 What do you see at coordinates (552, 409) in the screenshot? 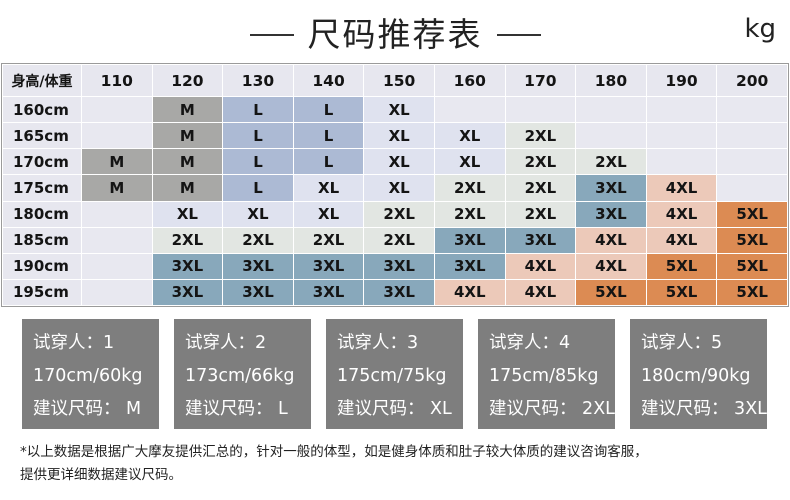
I see `tester-size: 建议尺码： 2XL` at bounding box center [552, 409].